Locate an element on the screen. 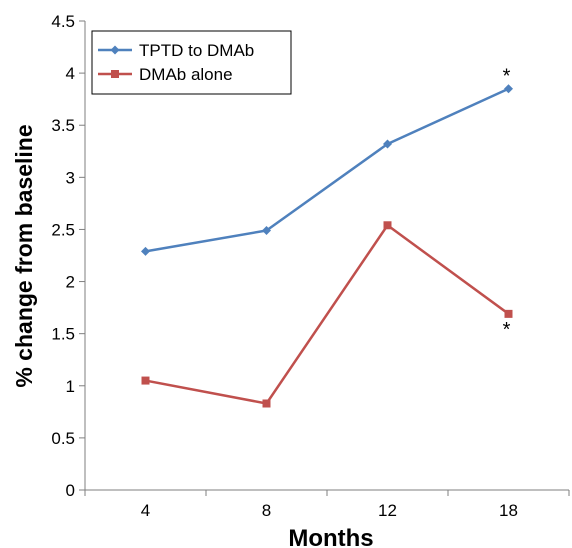  y-tick-label: 1 is located at coordinates (70, 386).